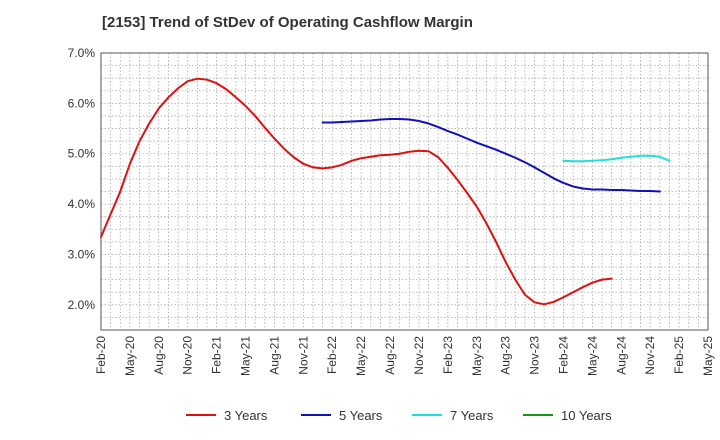 This screenshot has height=440, width=720. What do you see at coordinates (274, 355) in the screenshot?
I see `x-tick-label: Aug-21` at bounding box center [274, 355].